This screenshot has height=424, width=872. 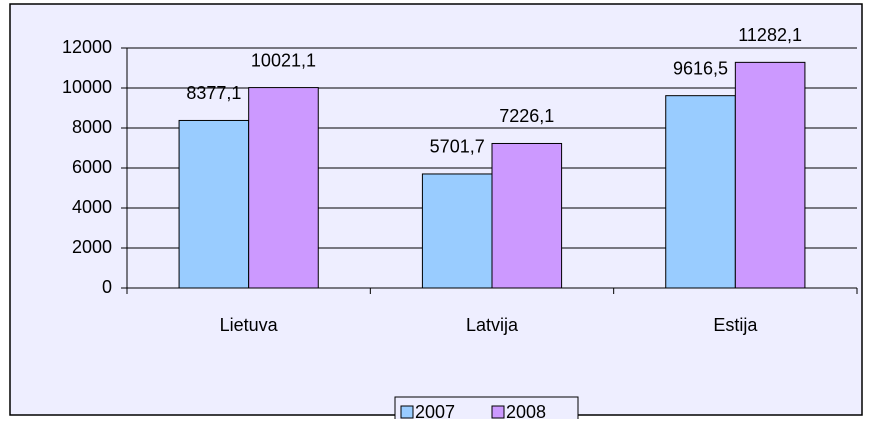 What do you see at coordinates (92, 127) in the screenshot?
I see `y-tick-label: 8000` at bounding box center [92, 127].